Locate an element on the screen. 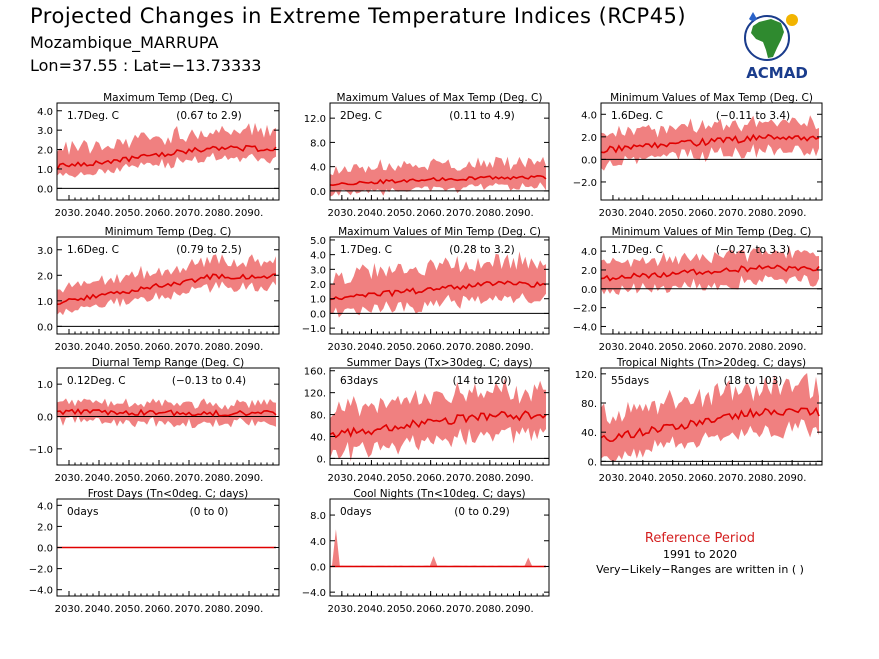 The height and width of the screenshot is (659, 879). panel-title: Maximum Temp (Deg. C) is located at coordinates (168, 98).